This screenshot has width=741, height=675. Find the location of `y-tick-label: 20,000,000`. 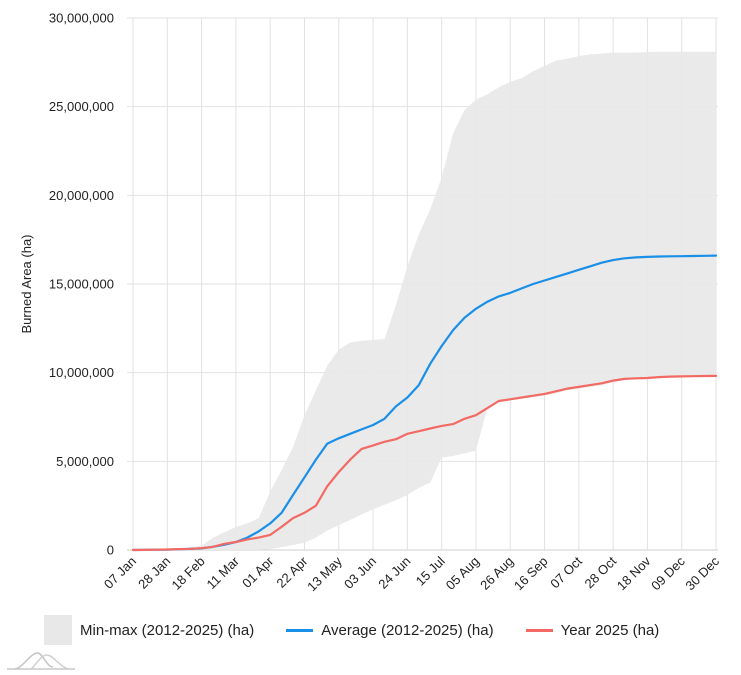

y-tick-label: 20,000,000 is located at coordinates (81, 195).